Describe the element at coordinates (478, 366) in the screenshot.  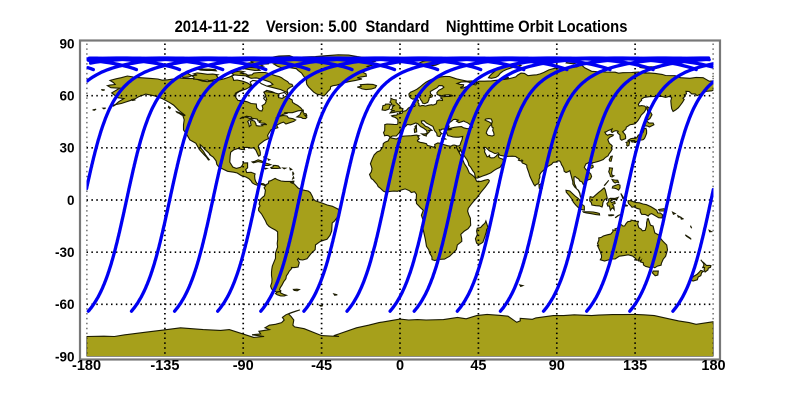
I see `svg-text: 45` at that location.